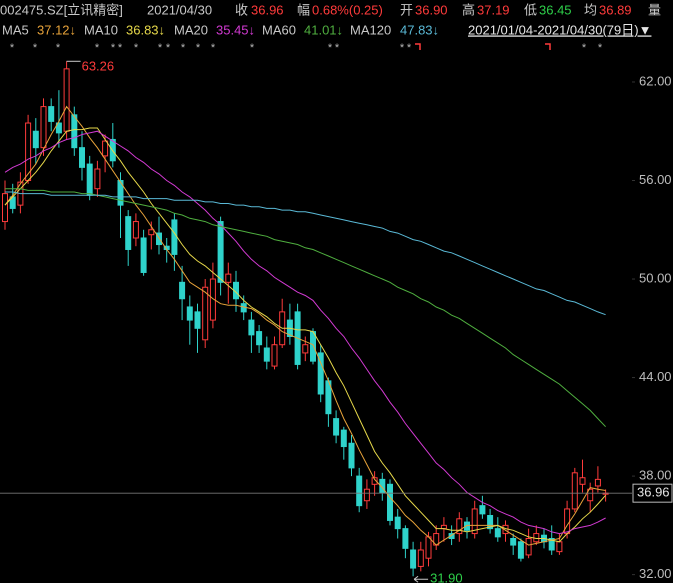 Image resolution: width=673 pixels, height=583 pixels. I want to click on close-value: 36.96, so click(267, 9).